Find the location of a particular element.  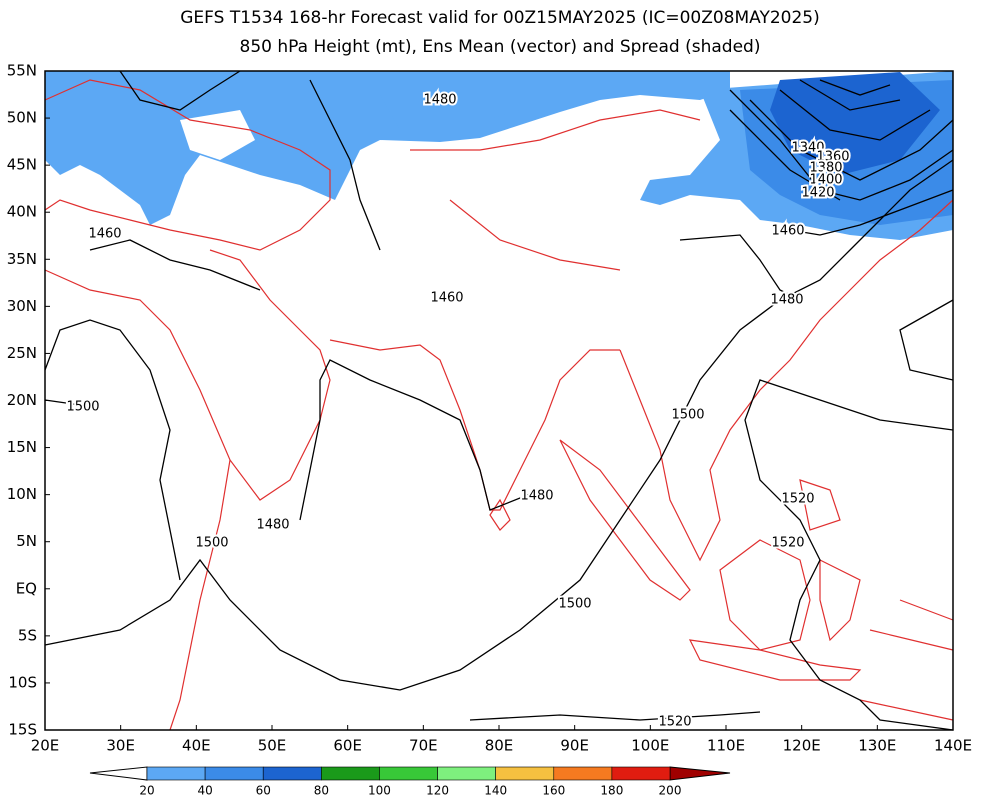

contour-label: 1420 is located at coordinates (817, 193).